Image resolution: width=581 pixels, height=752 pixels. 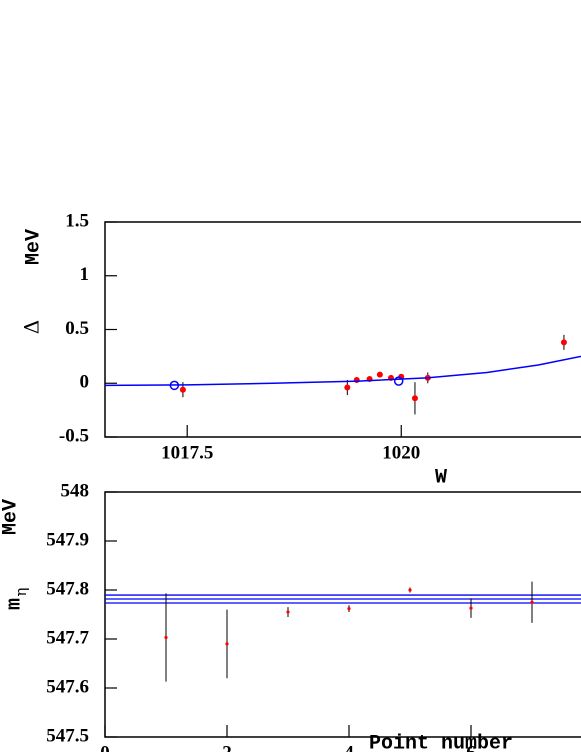 I want to click on y-tick-label: 547.8, so click(x=67, y=588).